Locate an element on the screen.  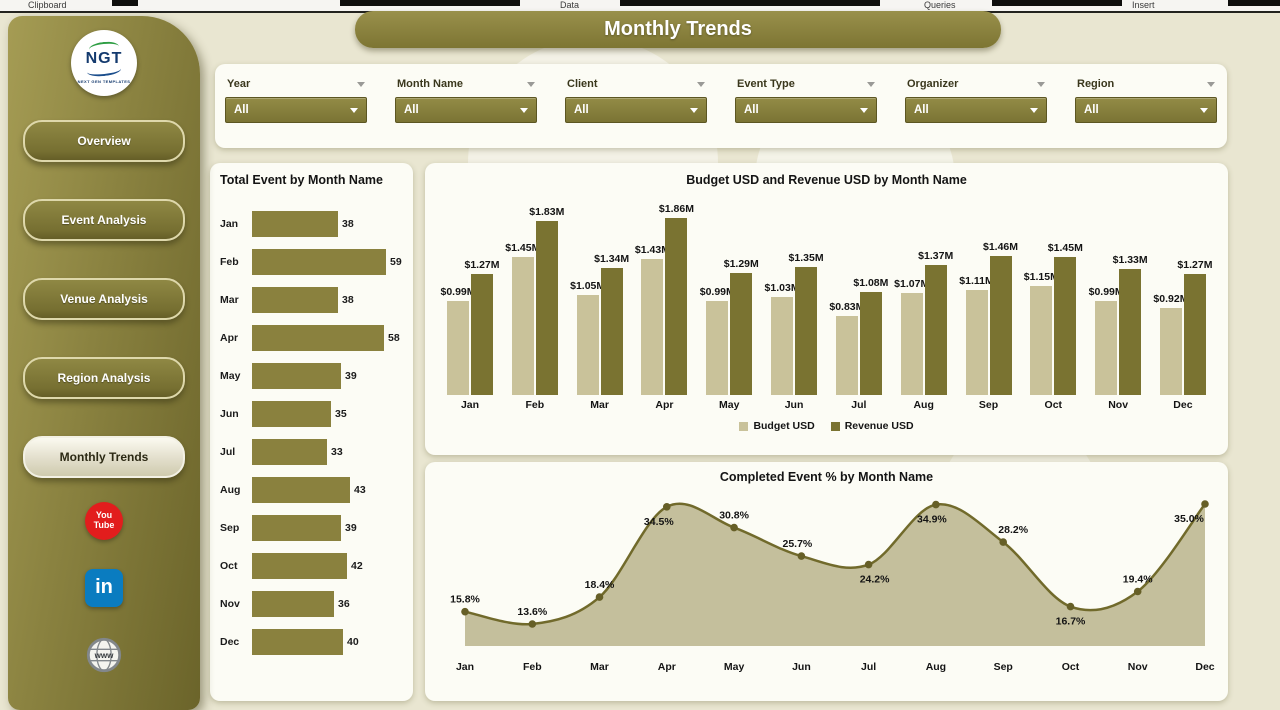
filter-dropdown-event-type: All is located at coordinates (806, 110).